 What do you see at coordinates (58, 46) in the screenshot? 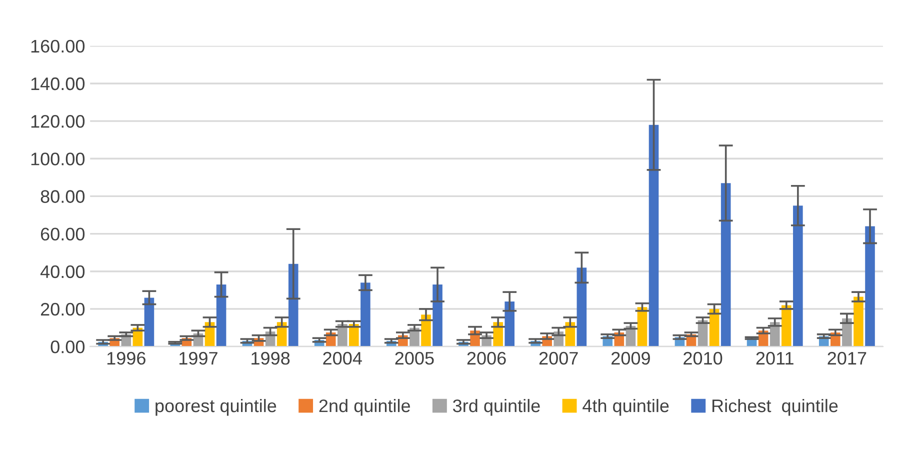
I see `y-tick-label: 160.00` at bounding box center [58, 46].